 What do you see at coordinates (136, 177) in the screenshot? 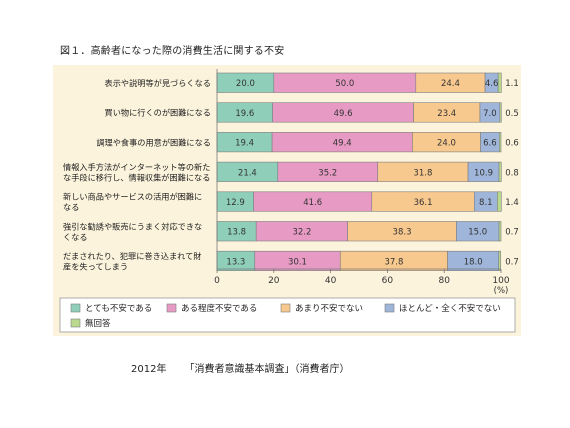
I see `category-label: な手段に移行し、情報収集が困難になる` at bounding box center [136, 177].